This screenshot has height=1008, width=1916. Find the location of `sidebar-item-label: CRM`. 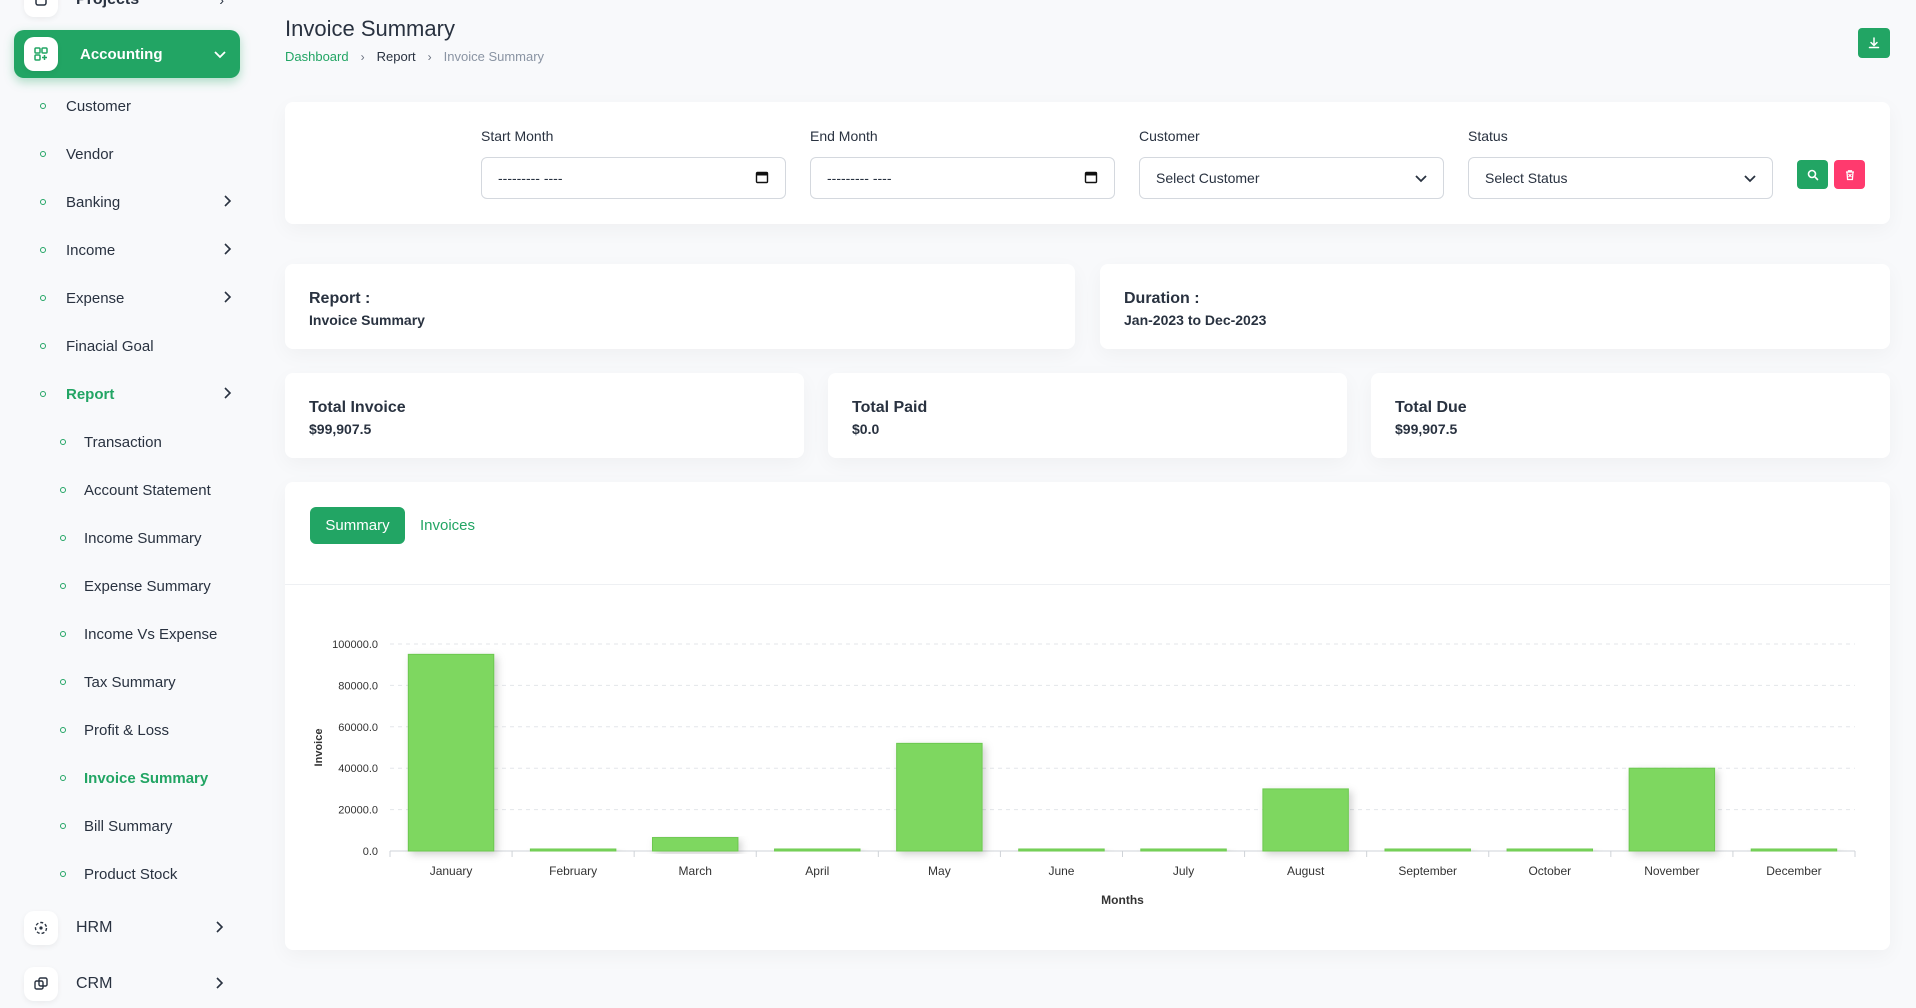

sidebar-item-label: CRM is located at coordinates (94, 983).